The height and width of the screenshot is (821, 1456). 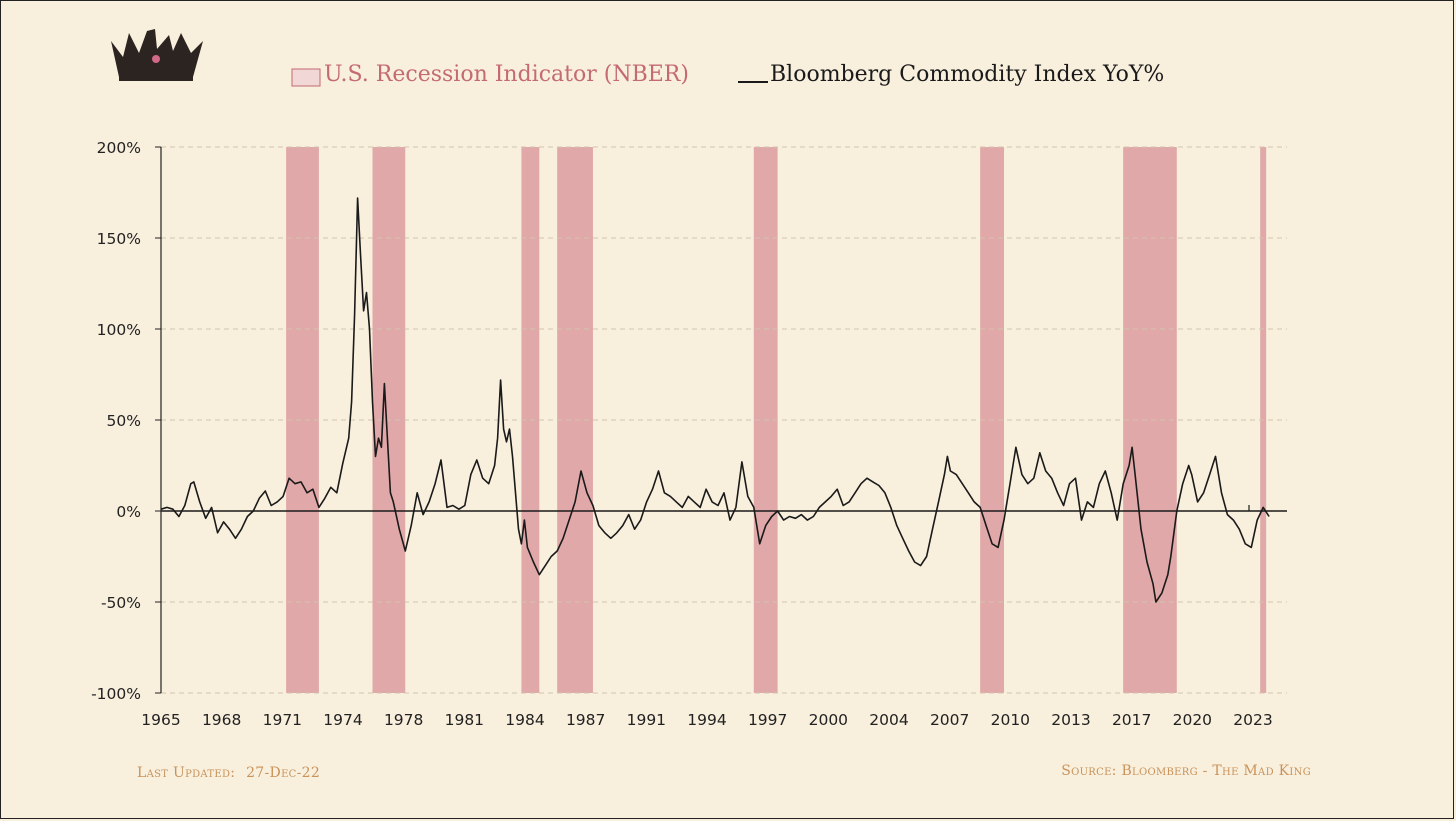 What do you see at coordinates (646, 720) in the screenshot?
I see `x-tick-label: 1991` at bounding box center [646, 720].